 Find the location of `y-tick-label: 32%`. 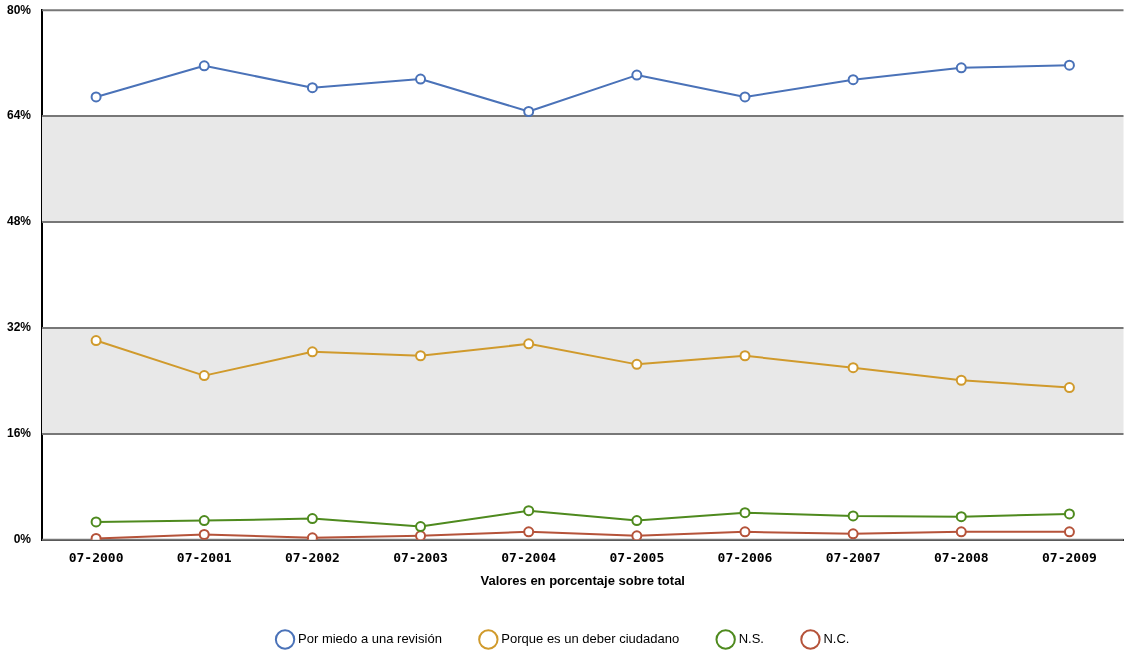

y-tick-label: 32% is located at coordinates (19, 327).